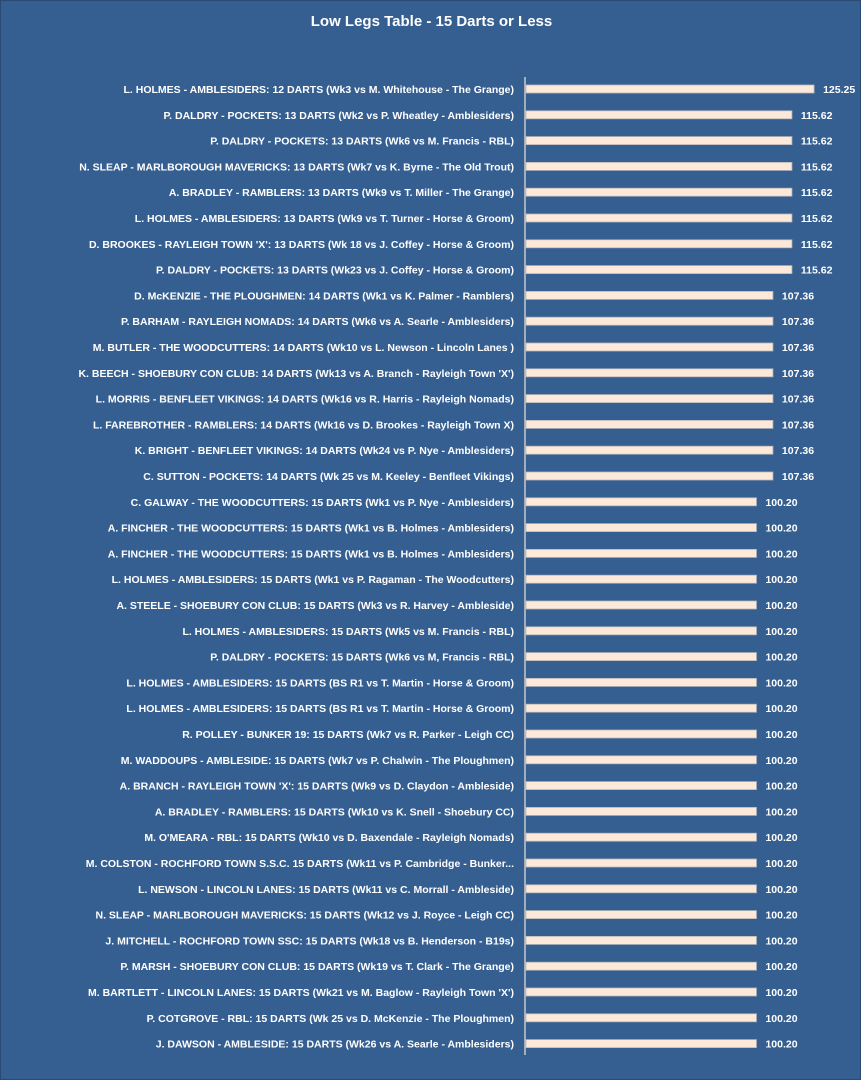 This screenshot has width=861, height=1081. I want to click on data-label: 125.25, so click(839, 90).